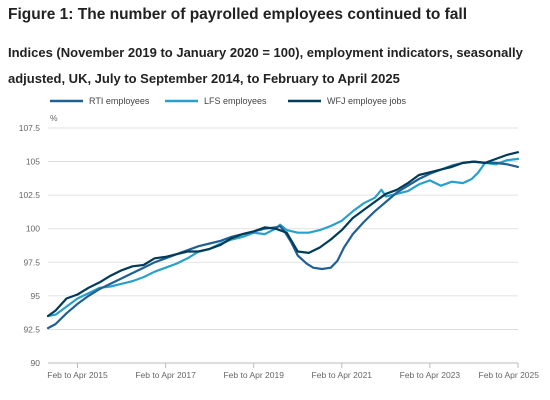 Image resolution: width=550 pixels, height=400 pixels. What do you see at coordinates (54, 118) in the screenshot?
I see `y-axis-label: %` at bounding box center [54, 118].